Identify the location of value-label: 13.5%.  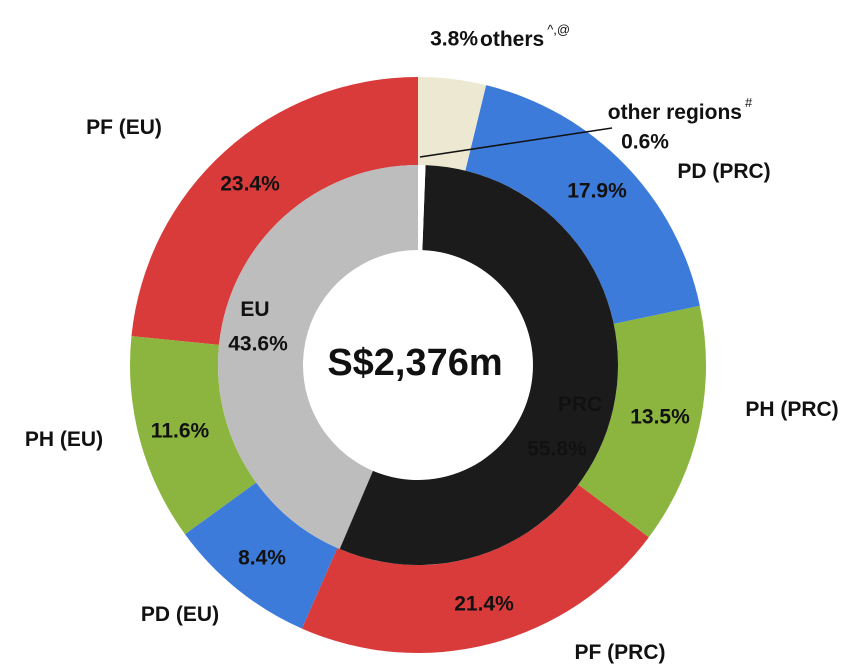
(660, 417).